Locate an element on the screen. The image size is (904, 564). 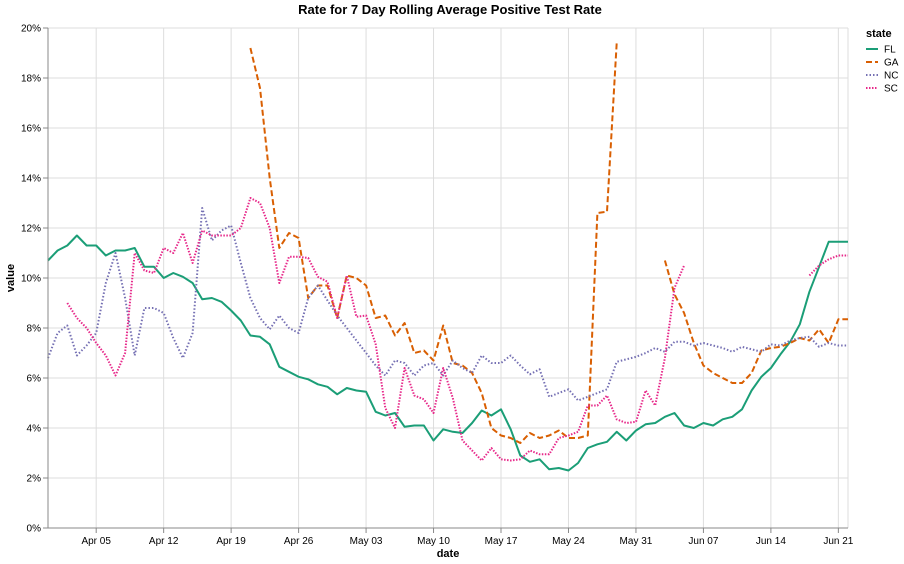
x-tick-label: Apr 05 is located at coordinates (96, 541).